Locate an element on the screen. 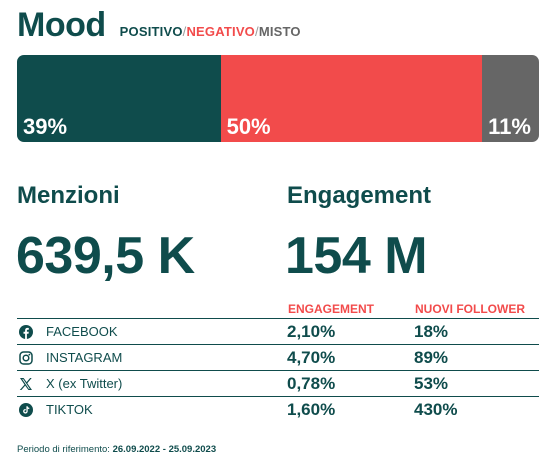 The height and width of the screenshot is (469, 559). mood-segment-negativo: 50% is located at coordinates (351, 98).